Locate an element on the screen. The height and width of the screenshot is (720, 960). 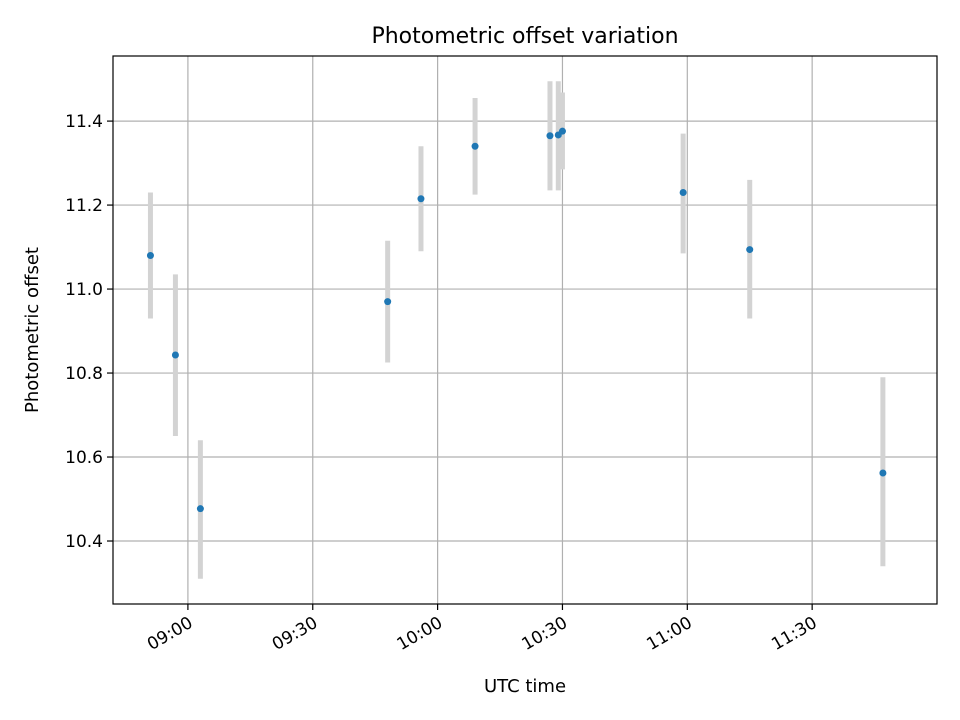
chart-title: Photometric offset variation is located at coordinates (524, 36).